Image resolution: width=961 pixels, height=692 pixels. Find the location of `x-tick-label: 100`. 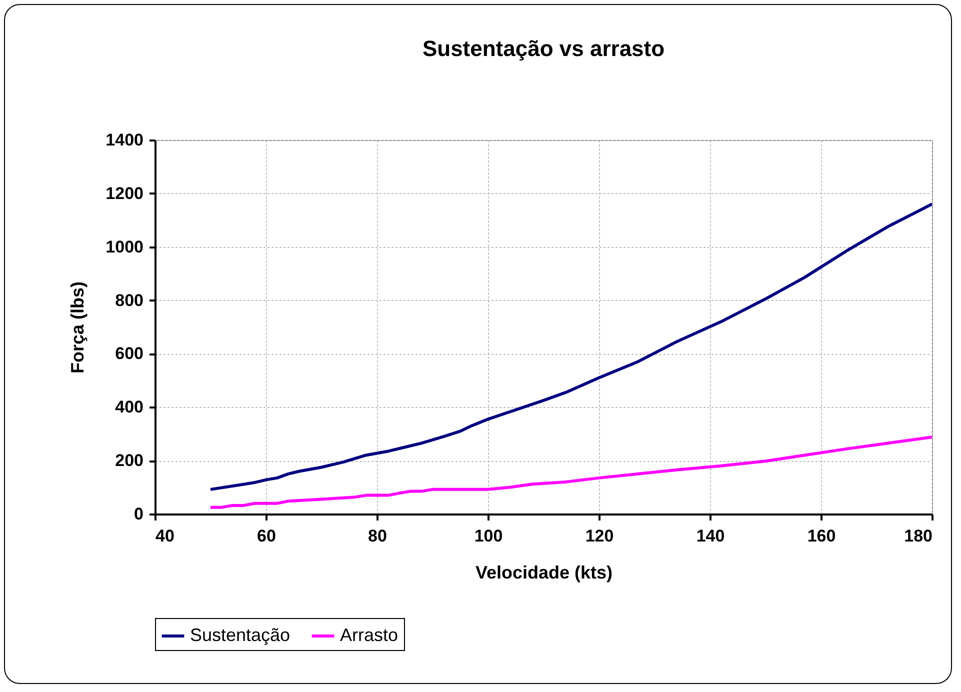

x-tick-label: 100 is located at coordinates (488, 536).